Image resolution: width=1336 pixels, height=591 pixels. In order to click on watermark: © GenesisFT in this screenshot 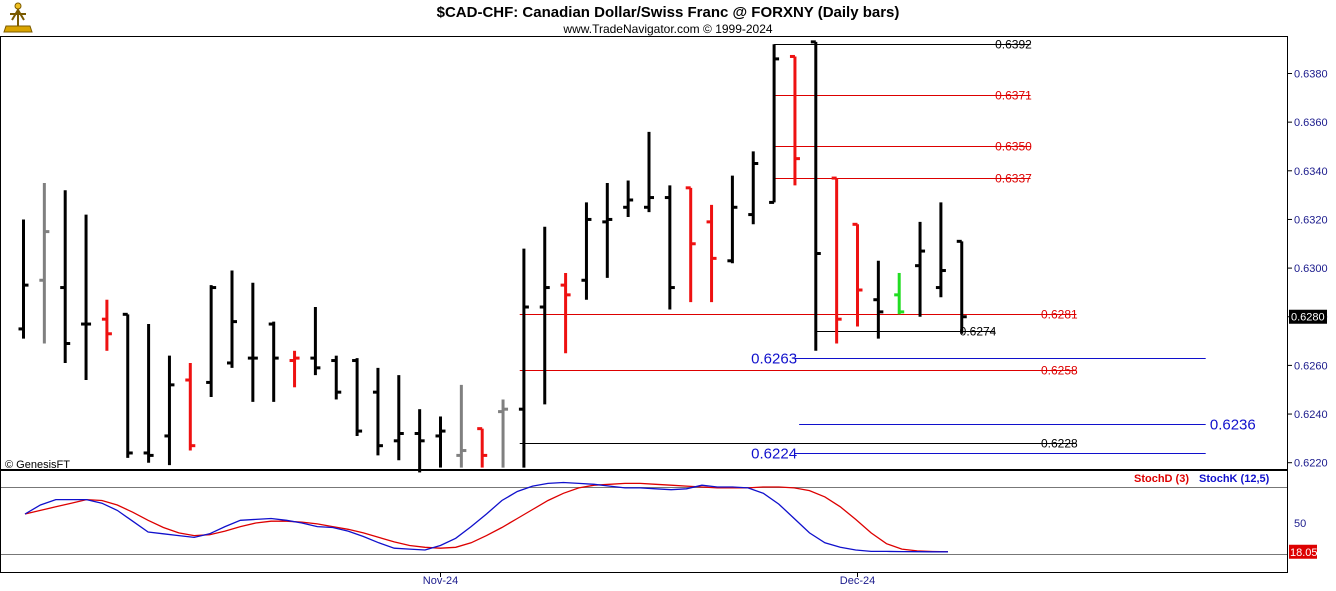, I will do `click(37, 465)`.